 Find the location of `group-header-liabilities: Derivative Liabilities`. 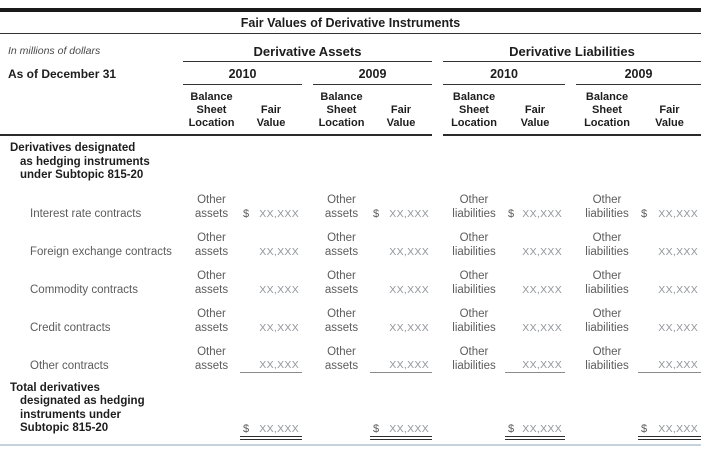

group-header-liabilities: Derivative Liabilities is located at coordinates (572, 48).